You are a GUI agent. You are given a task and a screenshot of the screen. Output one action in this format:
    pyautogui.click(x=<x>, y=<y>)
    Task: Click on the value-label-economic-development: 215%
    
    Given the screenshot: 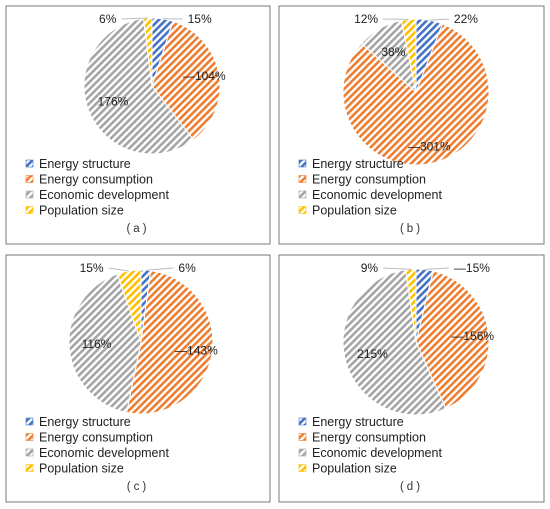 What is the action you would take?
    pyautogui.click(x=372, y=354)
    